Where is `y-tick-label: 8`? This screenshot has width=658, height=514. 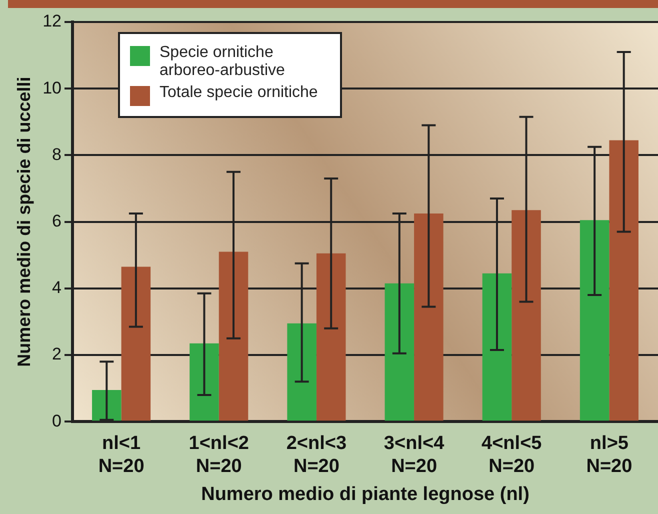
y-tick-label: 8 is located at coordinates (57, 154).